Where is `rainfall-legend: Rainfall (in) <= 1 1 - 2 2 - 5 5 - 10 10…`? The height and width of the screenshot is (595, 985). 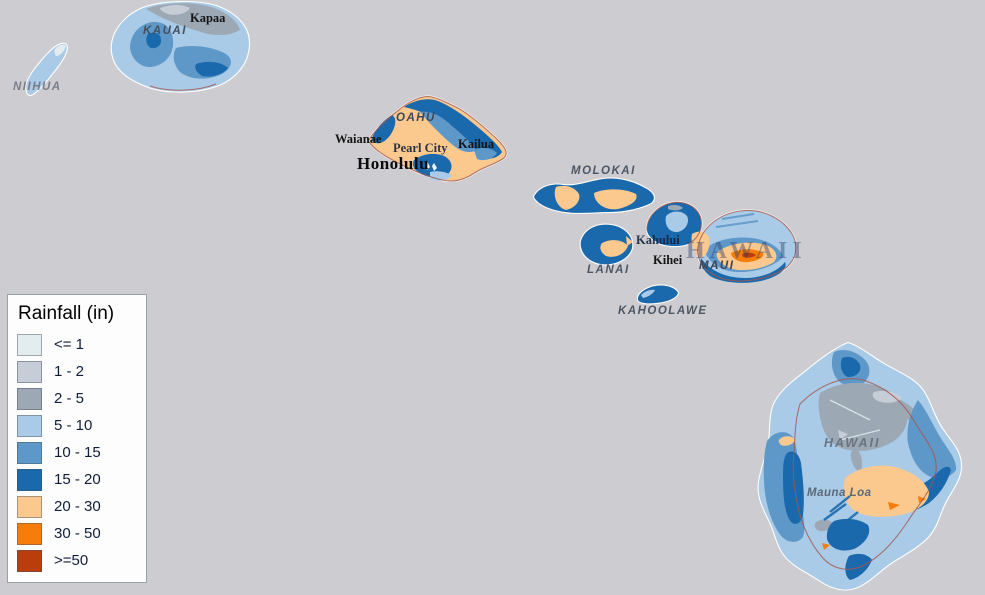
rainfall-legend: Rainfall (in) <= 1 1 - 2 2 - 5 5 - 10 10… is located at coordinates (77, 438).